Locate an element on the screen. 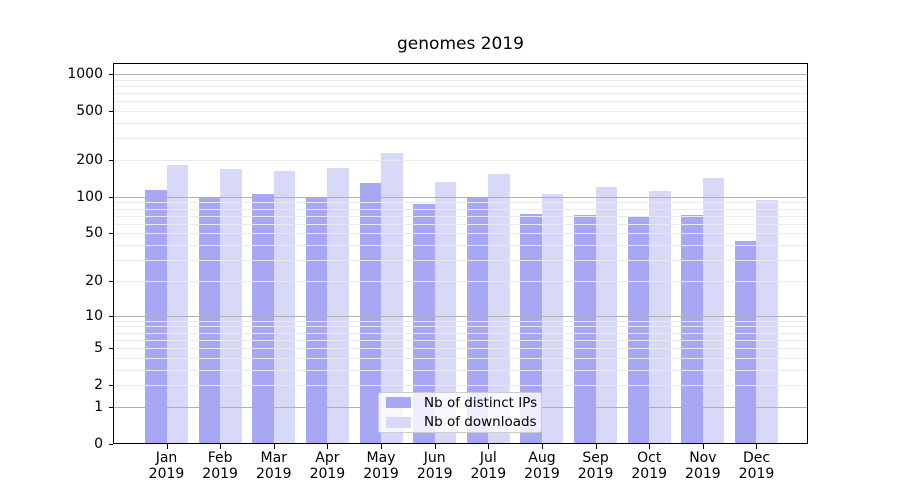  x-tick-label: Oct 2019 is located at coordinates (649, 466).